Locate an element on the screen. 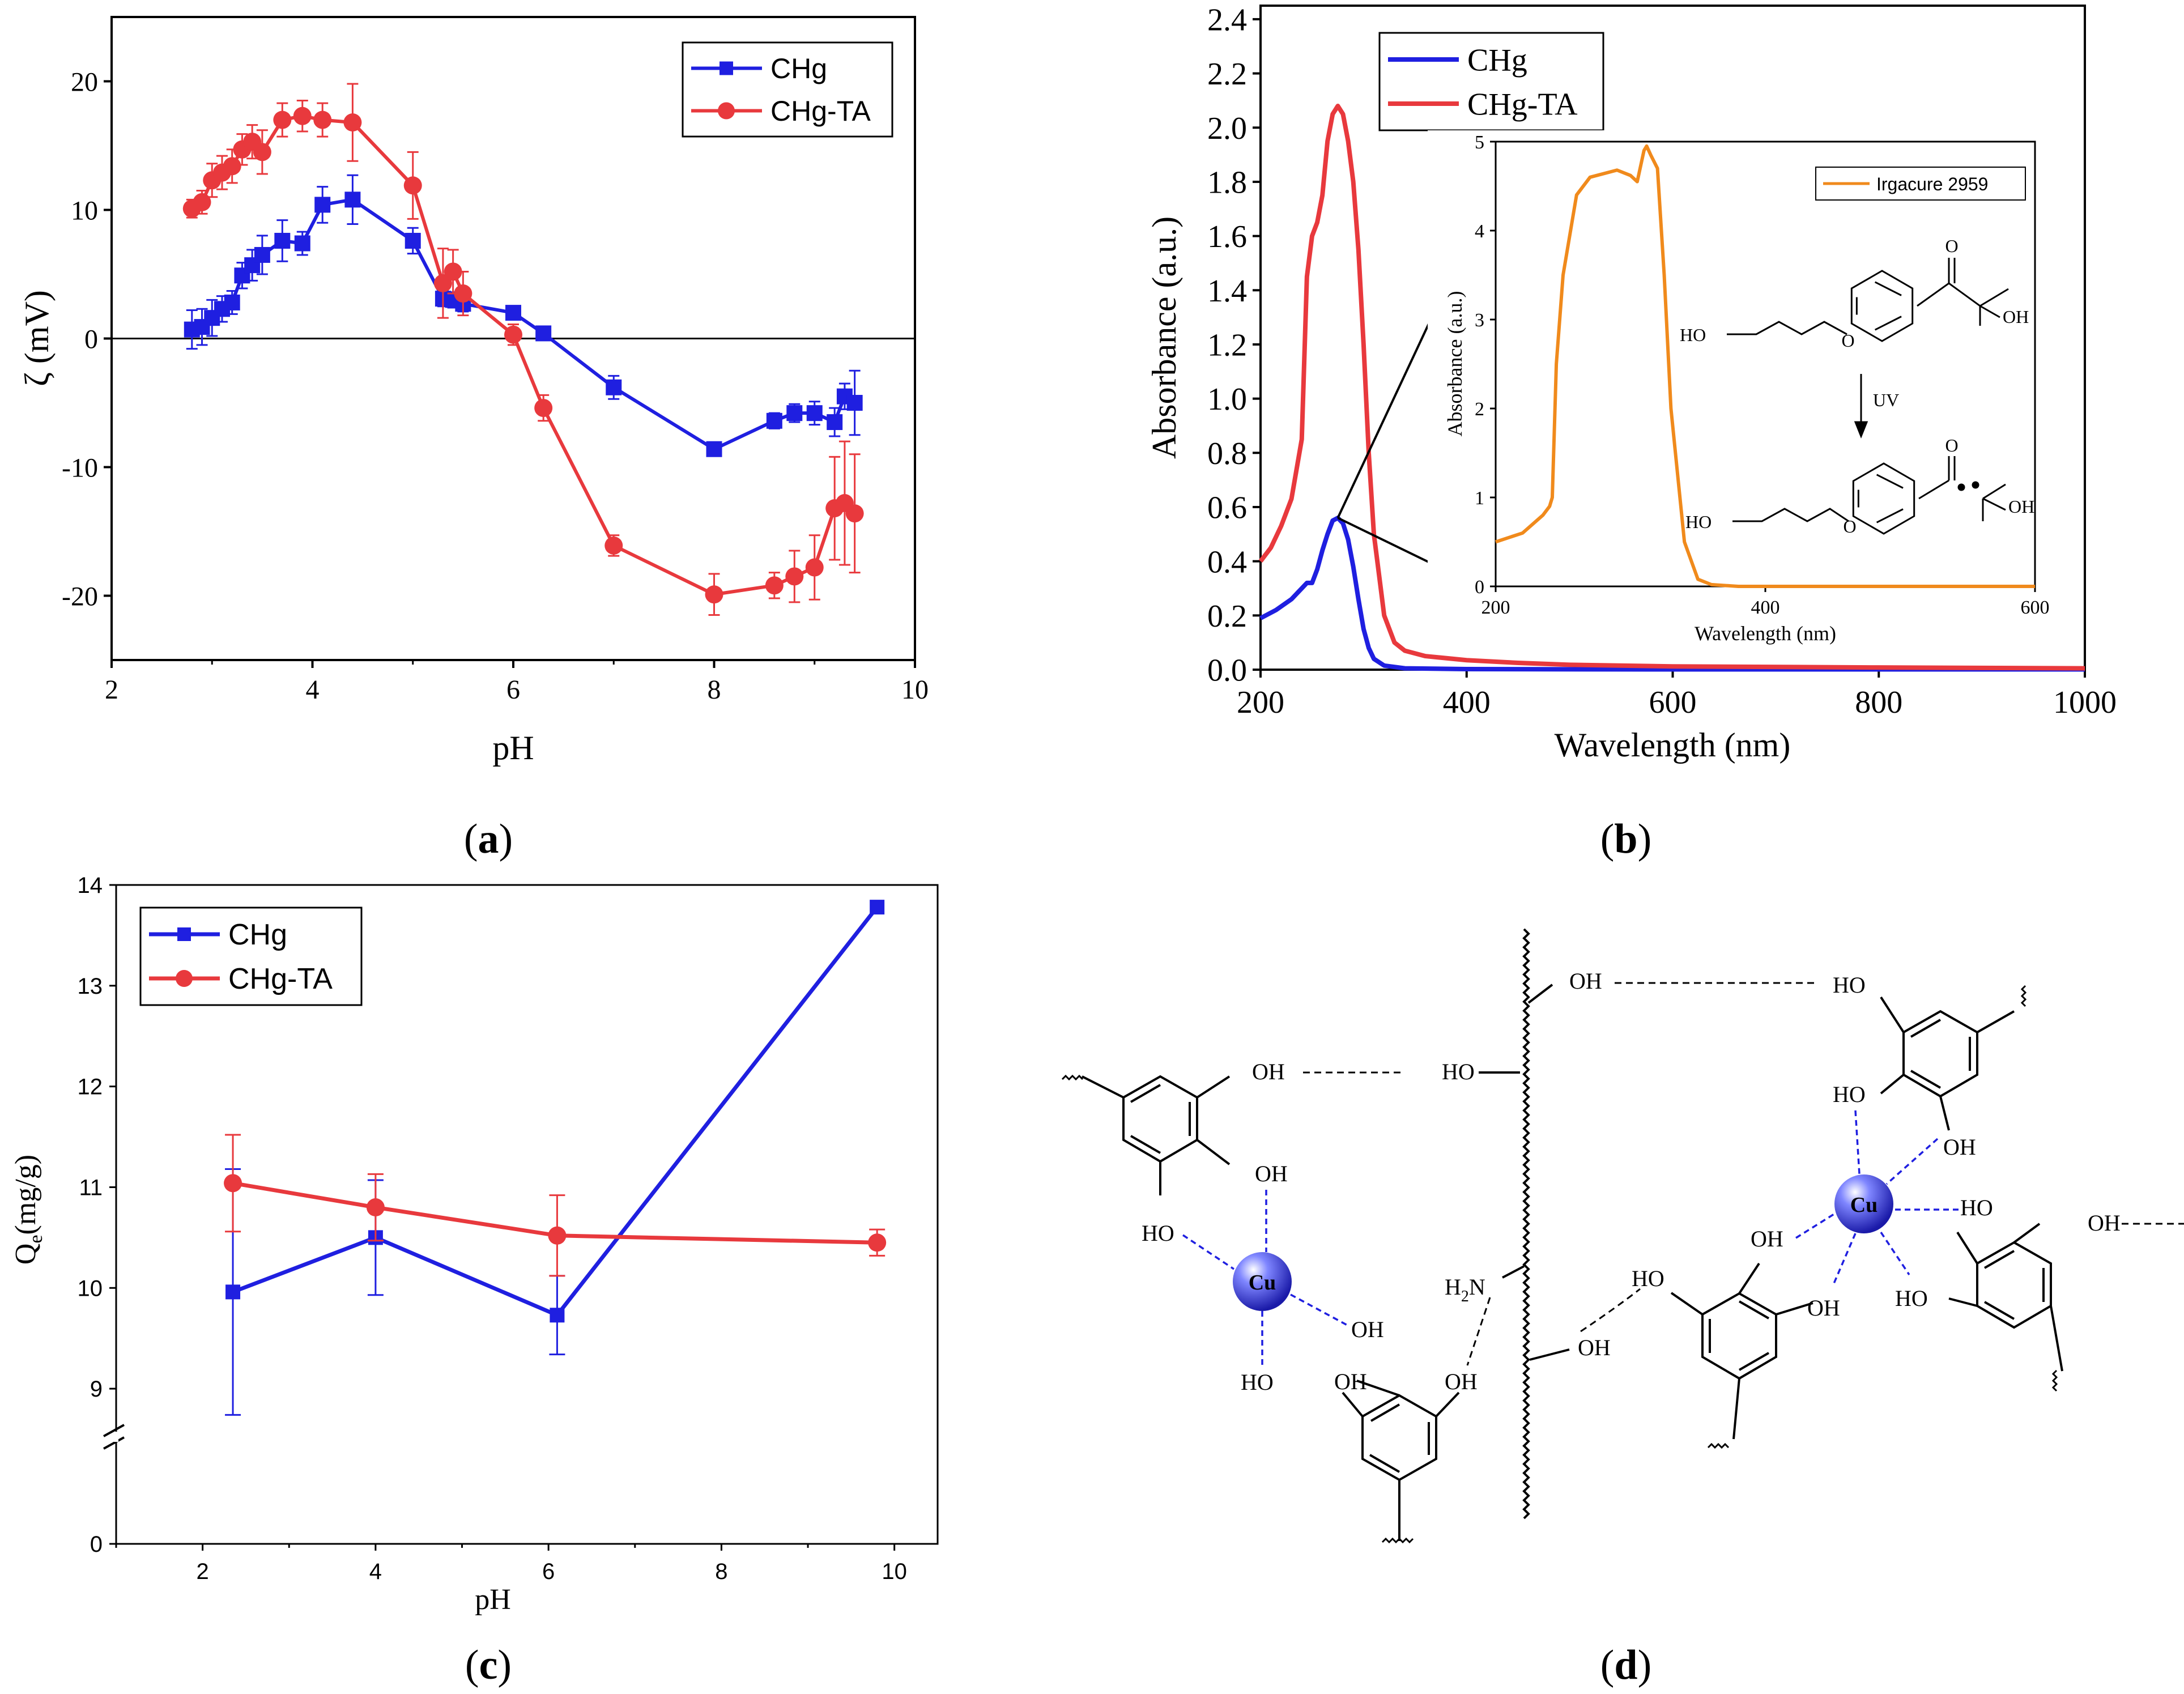 This screenshot has height=1694, width=2184. y-tick-label: 11 is located at coordinates (91, 1187).